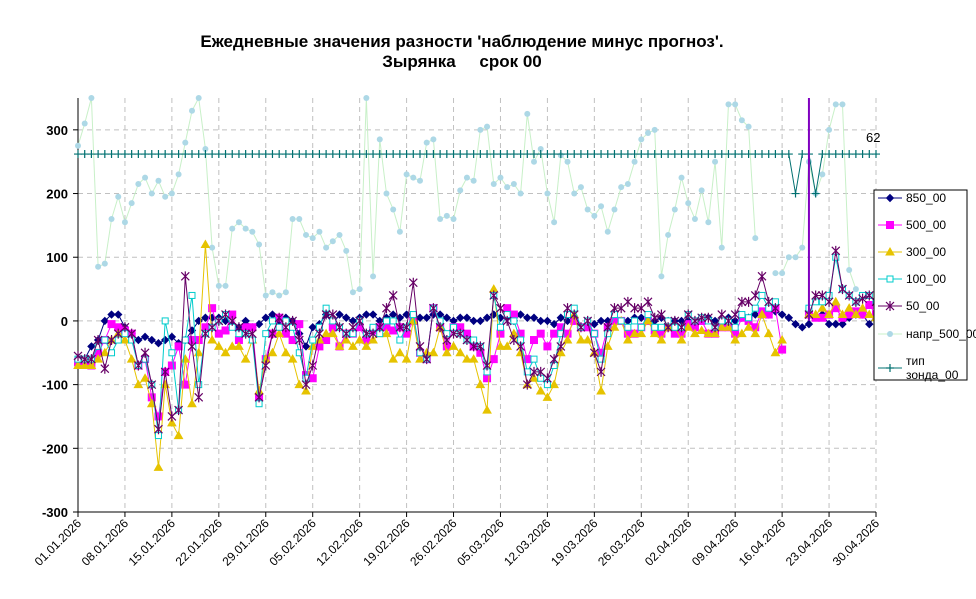 This screenshot has width=976, height=599. I want to click on legend-label: 100_00, so click(926, 279).